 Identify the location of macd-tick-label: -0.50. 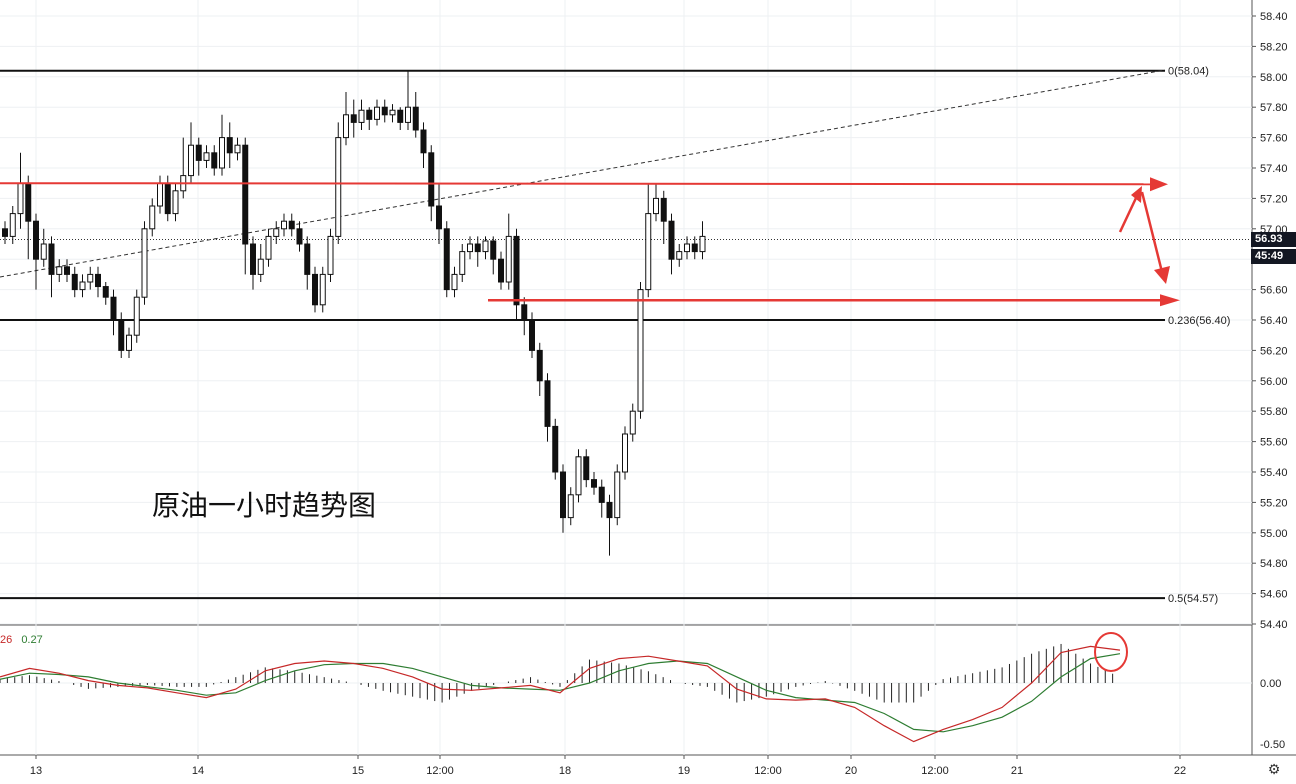
(1272, 745).